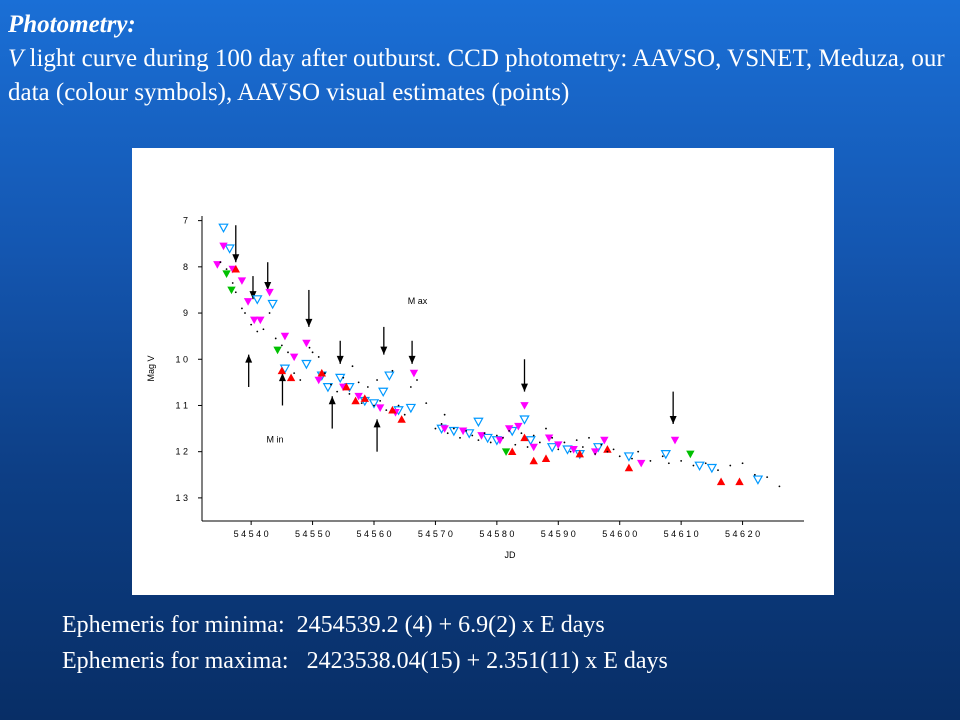 This screenshot has height=720, width=960. I want to click on x-tick-label: 5 4 5 8 0, so click(496, 534).